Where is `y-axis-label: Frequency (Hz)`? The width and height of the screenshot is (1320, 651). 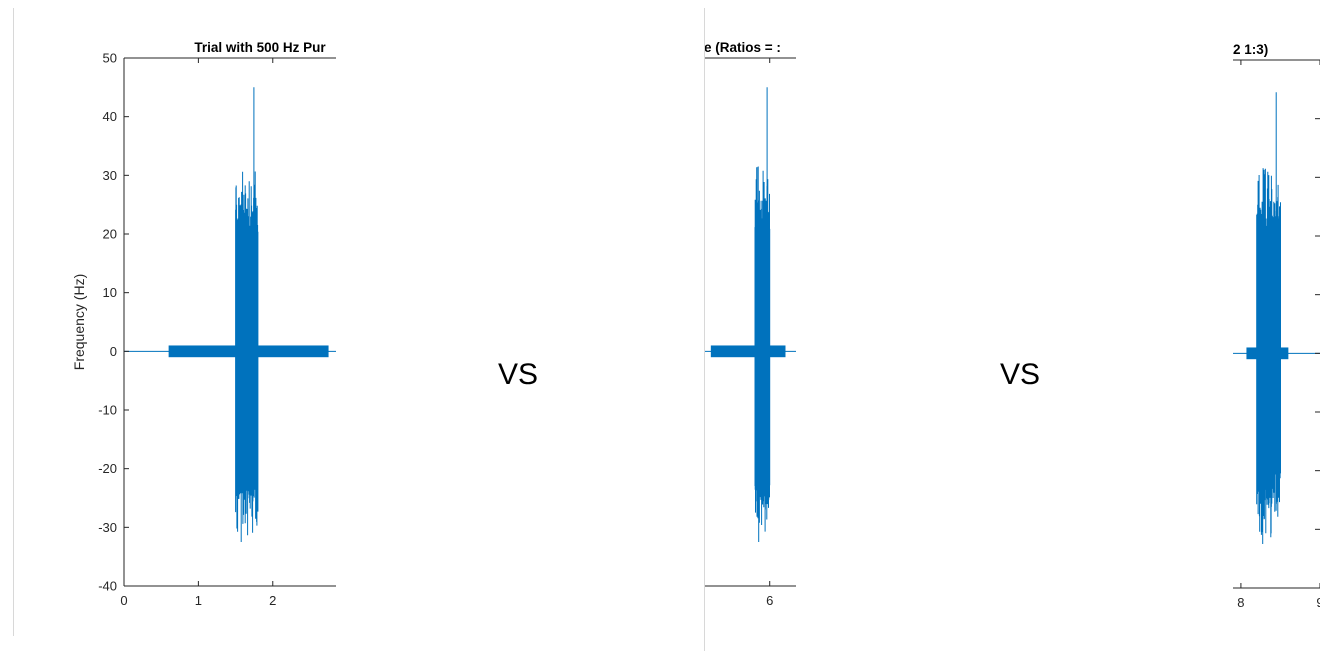
y-axis-label: Frequency (Hz) is located at coordinates (79, 322).